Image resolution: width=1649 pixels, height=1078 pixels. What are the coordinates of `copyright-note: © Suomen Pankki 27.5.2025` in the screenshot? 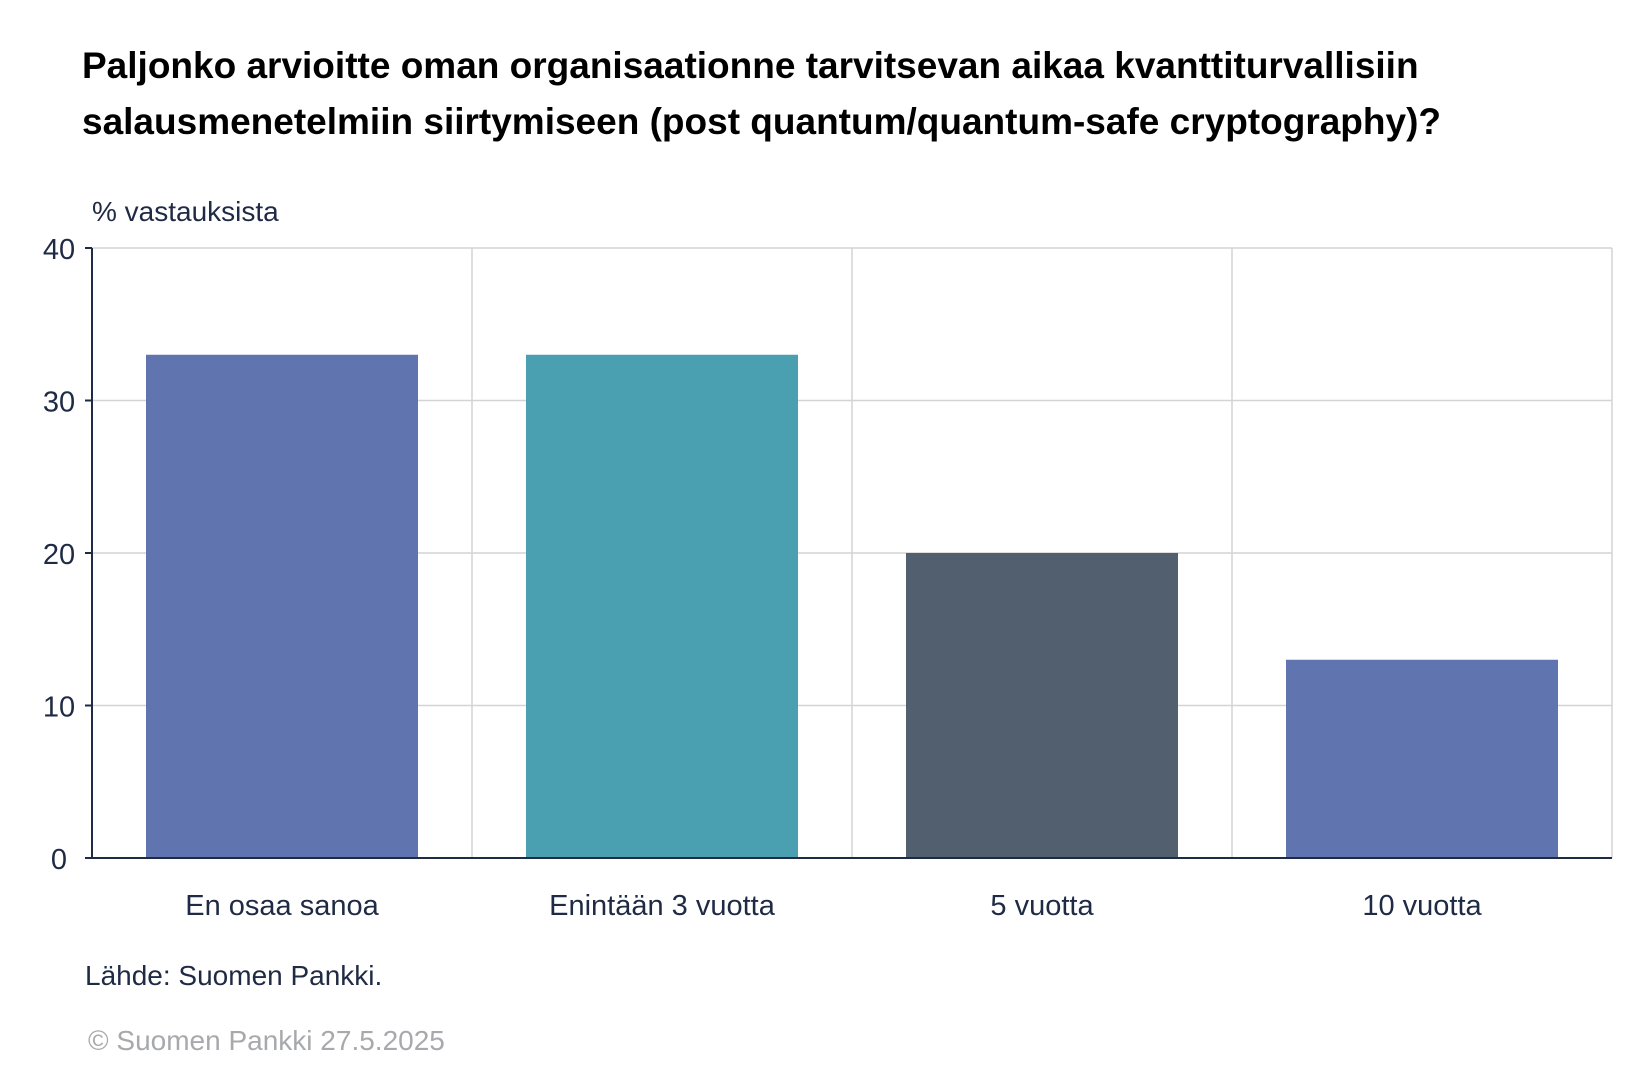 It's located at (266, 1040).